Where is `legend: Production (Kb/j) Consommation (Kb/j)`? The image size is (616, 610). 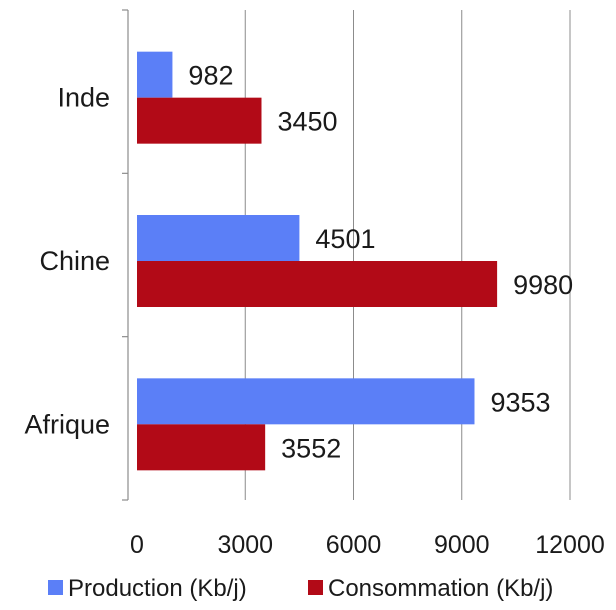
legend: Production (Kb/j) Consommation (Kb/j) is located at coordinates (300, 588).